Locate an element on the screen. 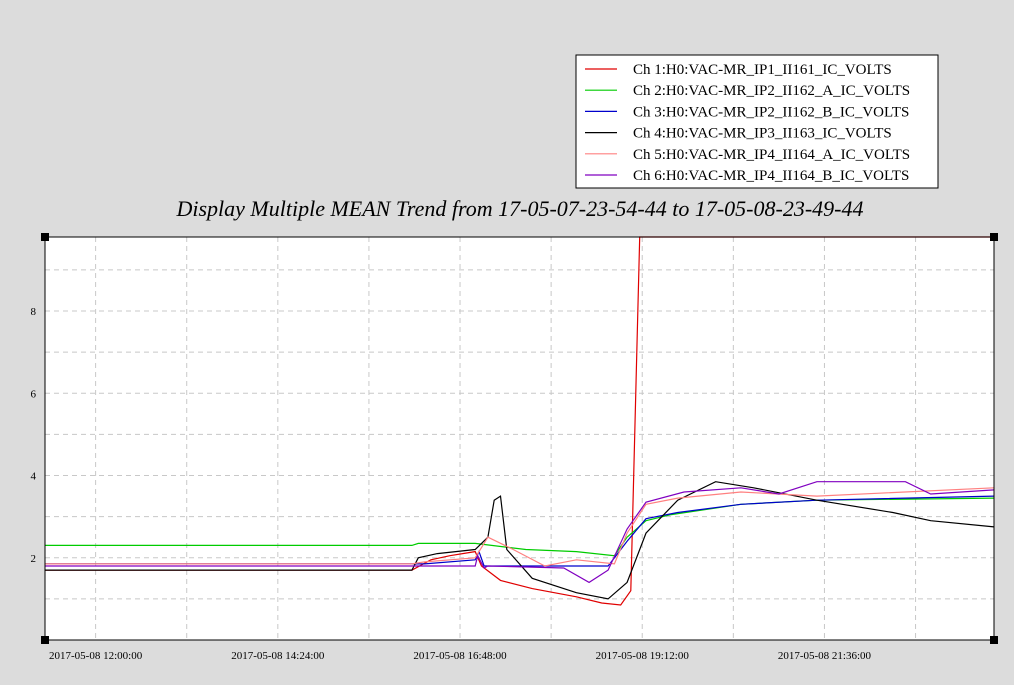  legend-label-ch6: Ch 6:H0:VAC-MR_IP4_II164_B_IC_VOLTS is located at coordinates (771, 176).